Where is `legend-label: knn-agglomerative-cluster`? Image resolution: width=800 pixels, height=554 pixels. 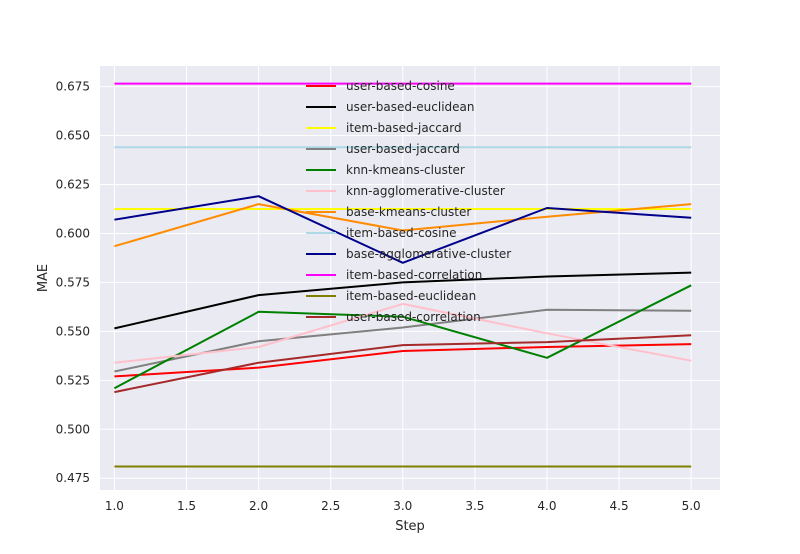
legend-label: knn-agglomerative-cluster is located at coordinates (425, 191).